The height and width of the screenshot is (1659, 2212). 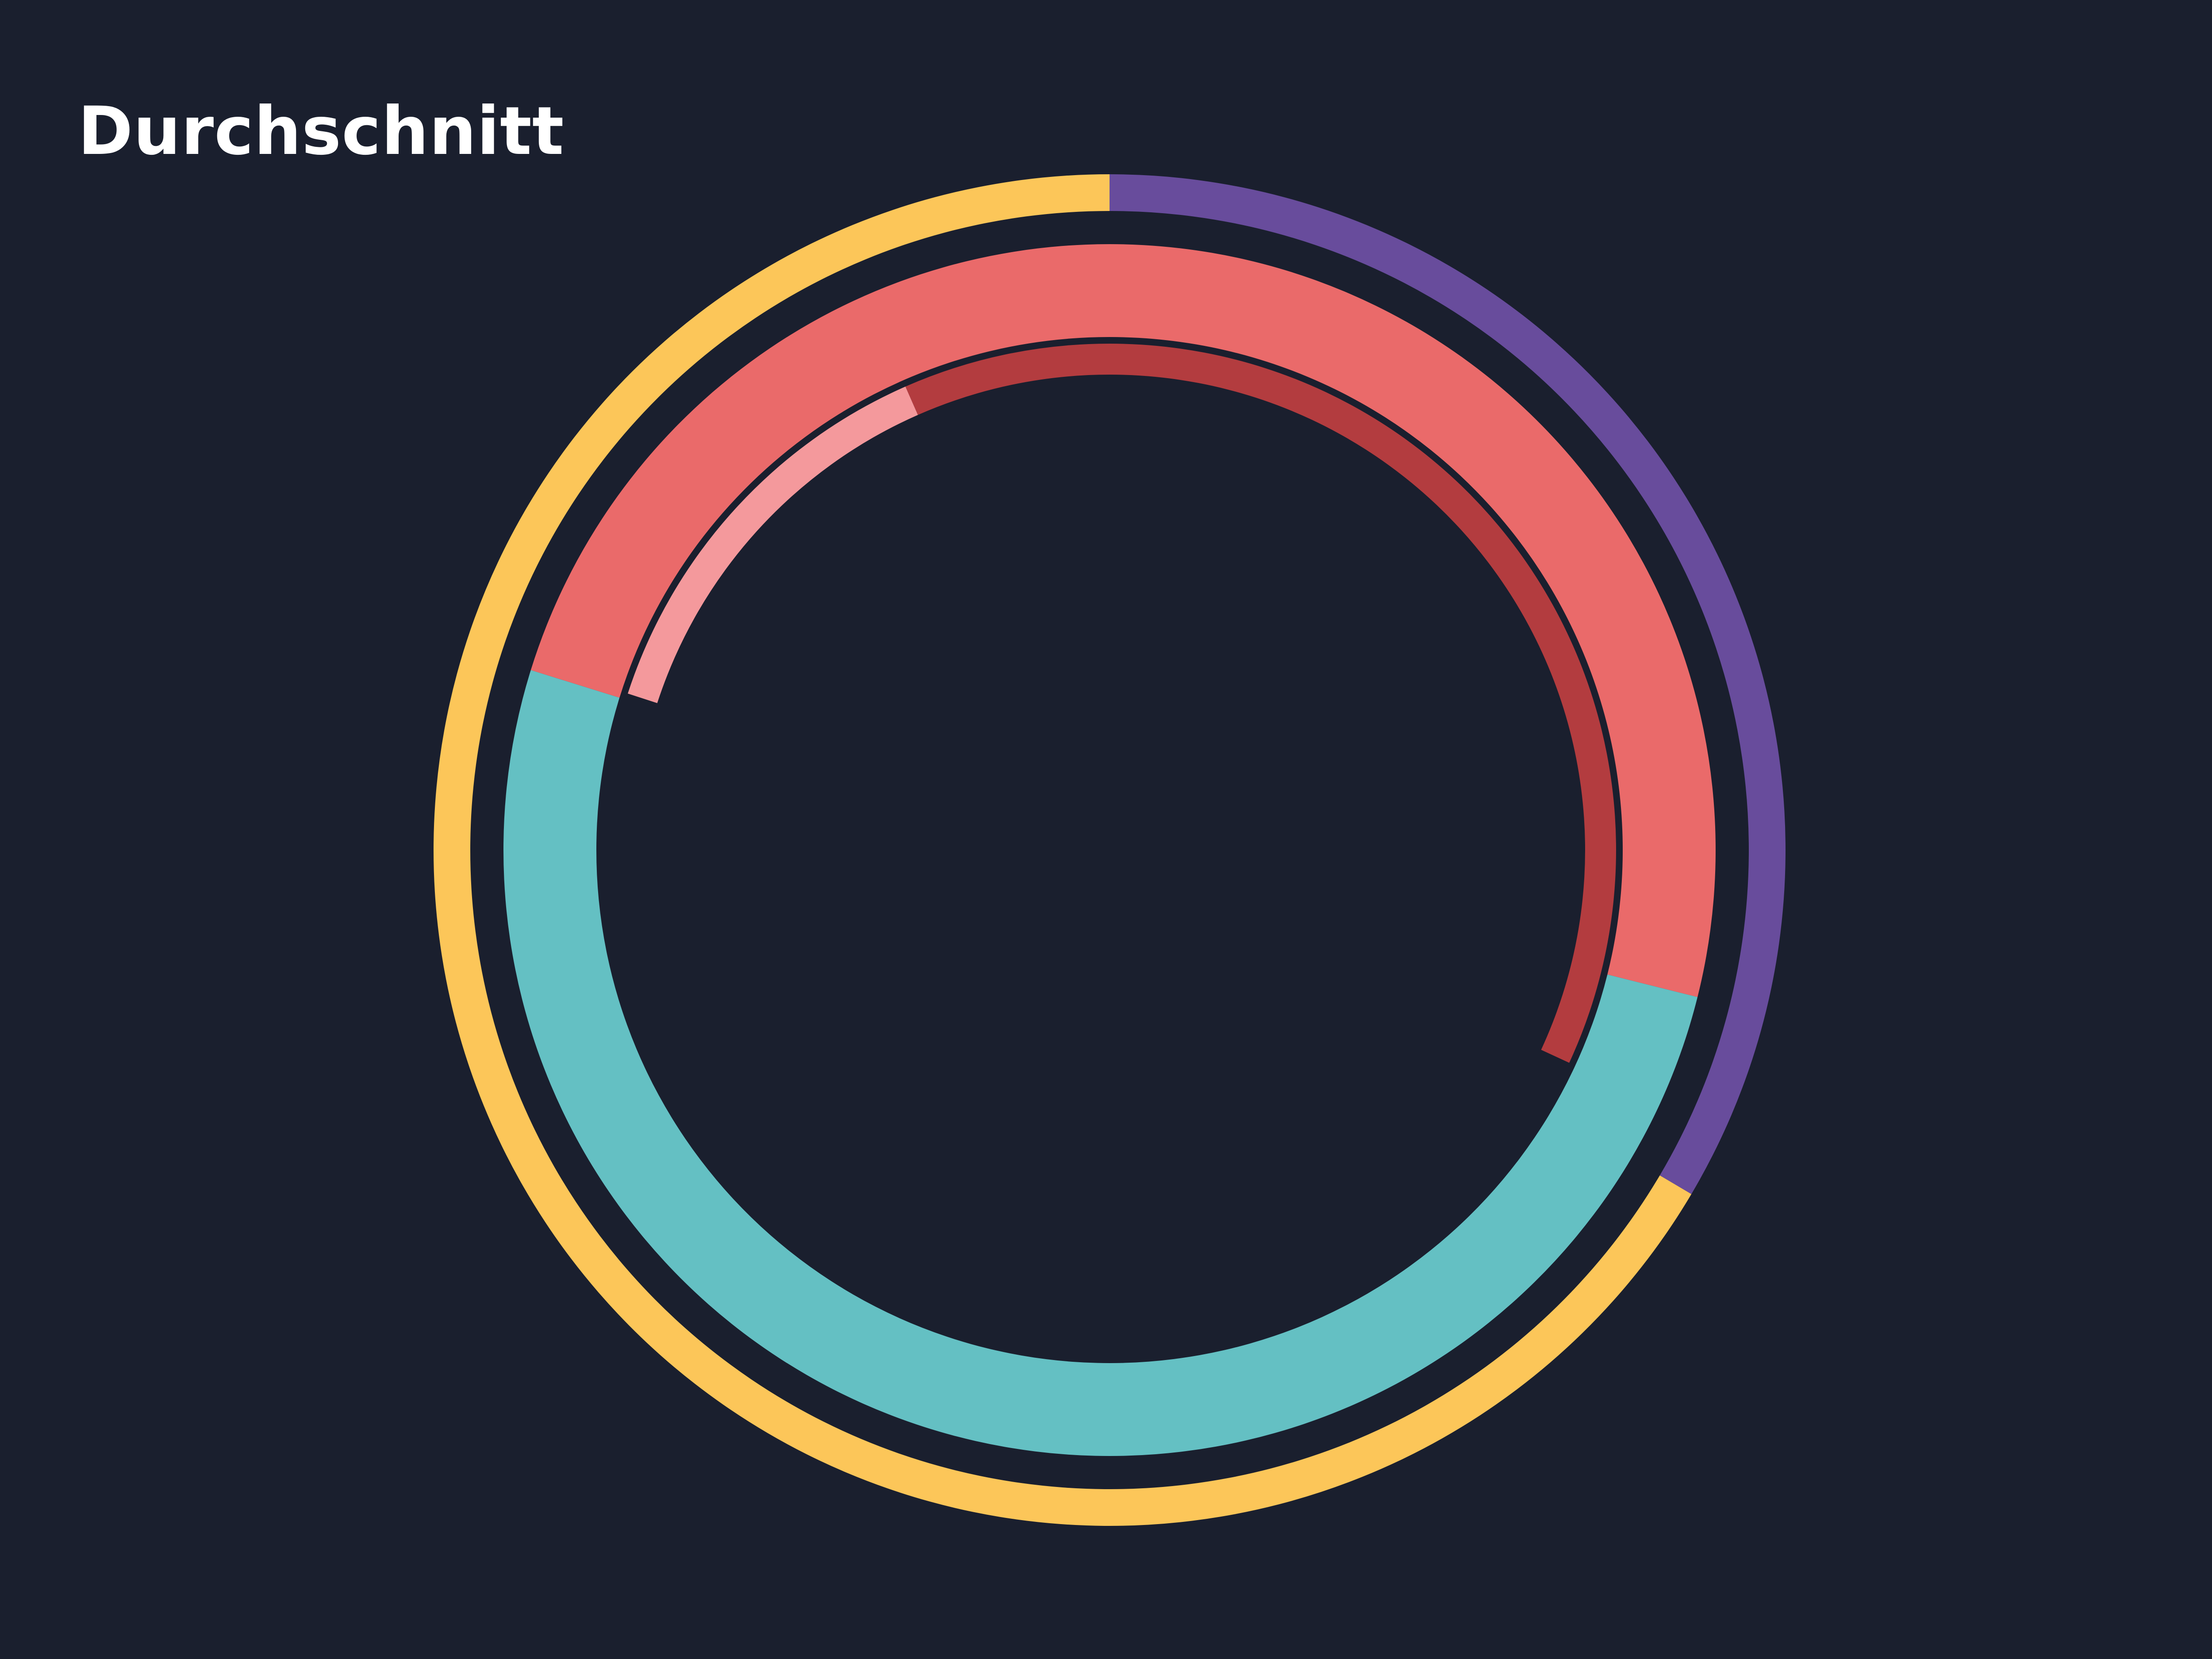 What do you see at coordinates (322, 131) in the screenshot?
I see `chart-title: Durchschnitt` at bounding box center [322, 131].